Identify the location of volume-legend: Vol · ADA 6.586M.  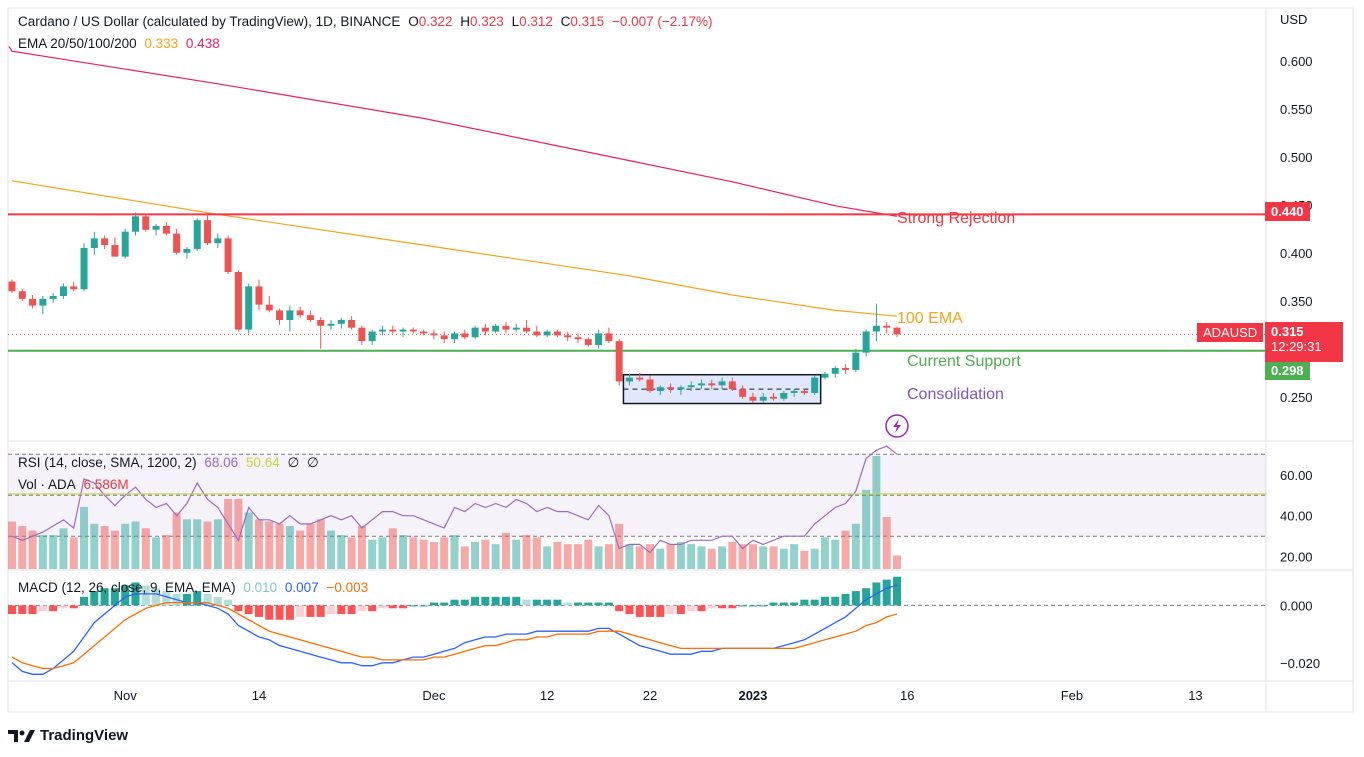
(75, 484).